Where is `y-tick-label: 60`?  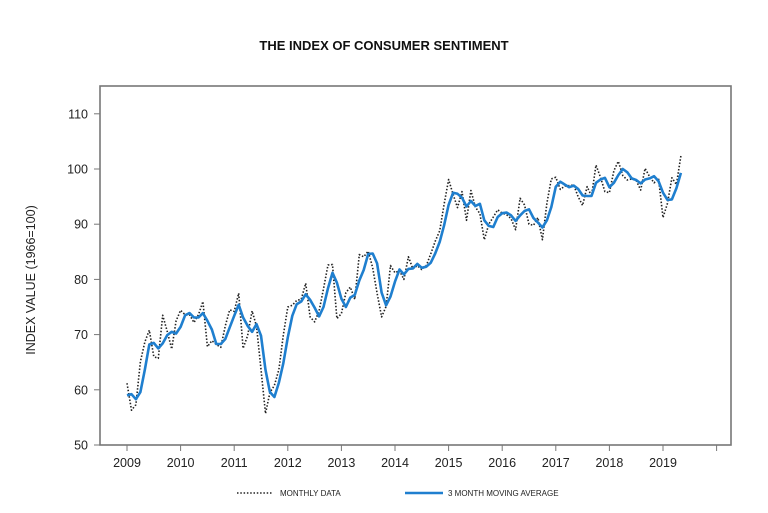
y-tick-label: 60 is located at coordinates (81, 390).